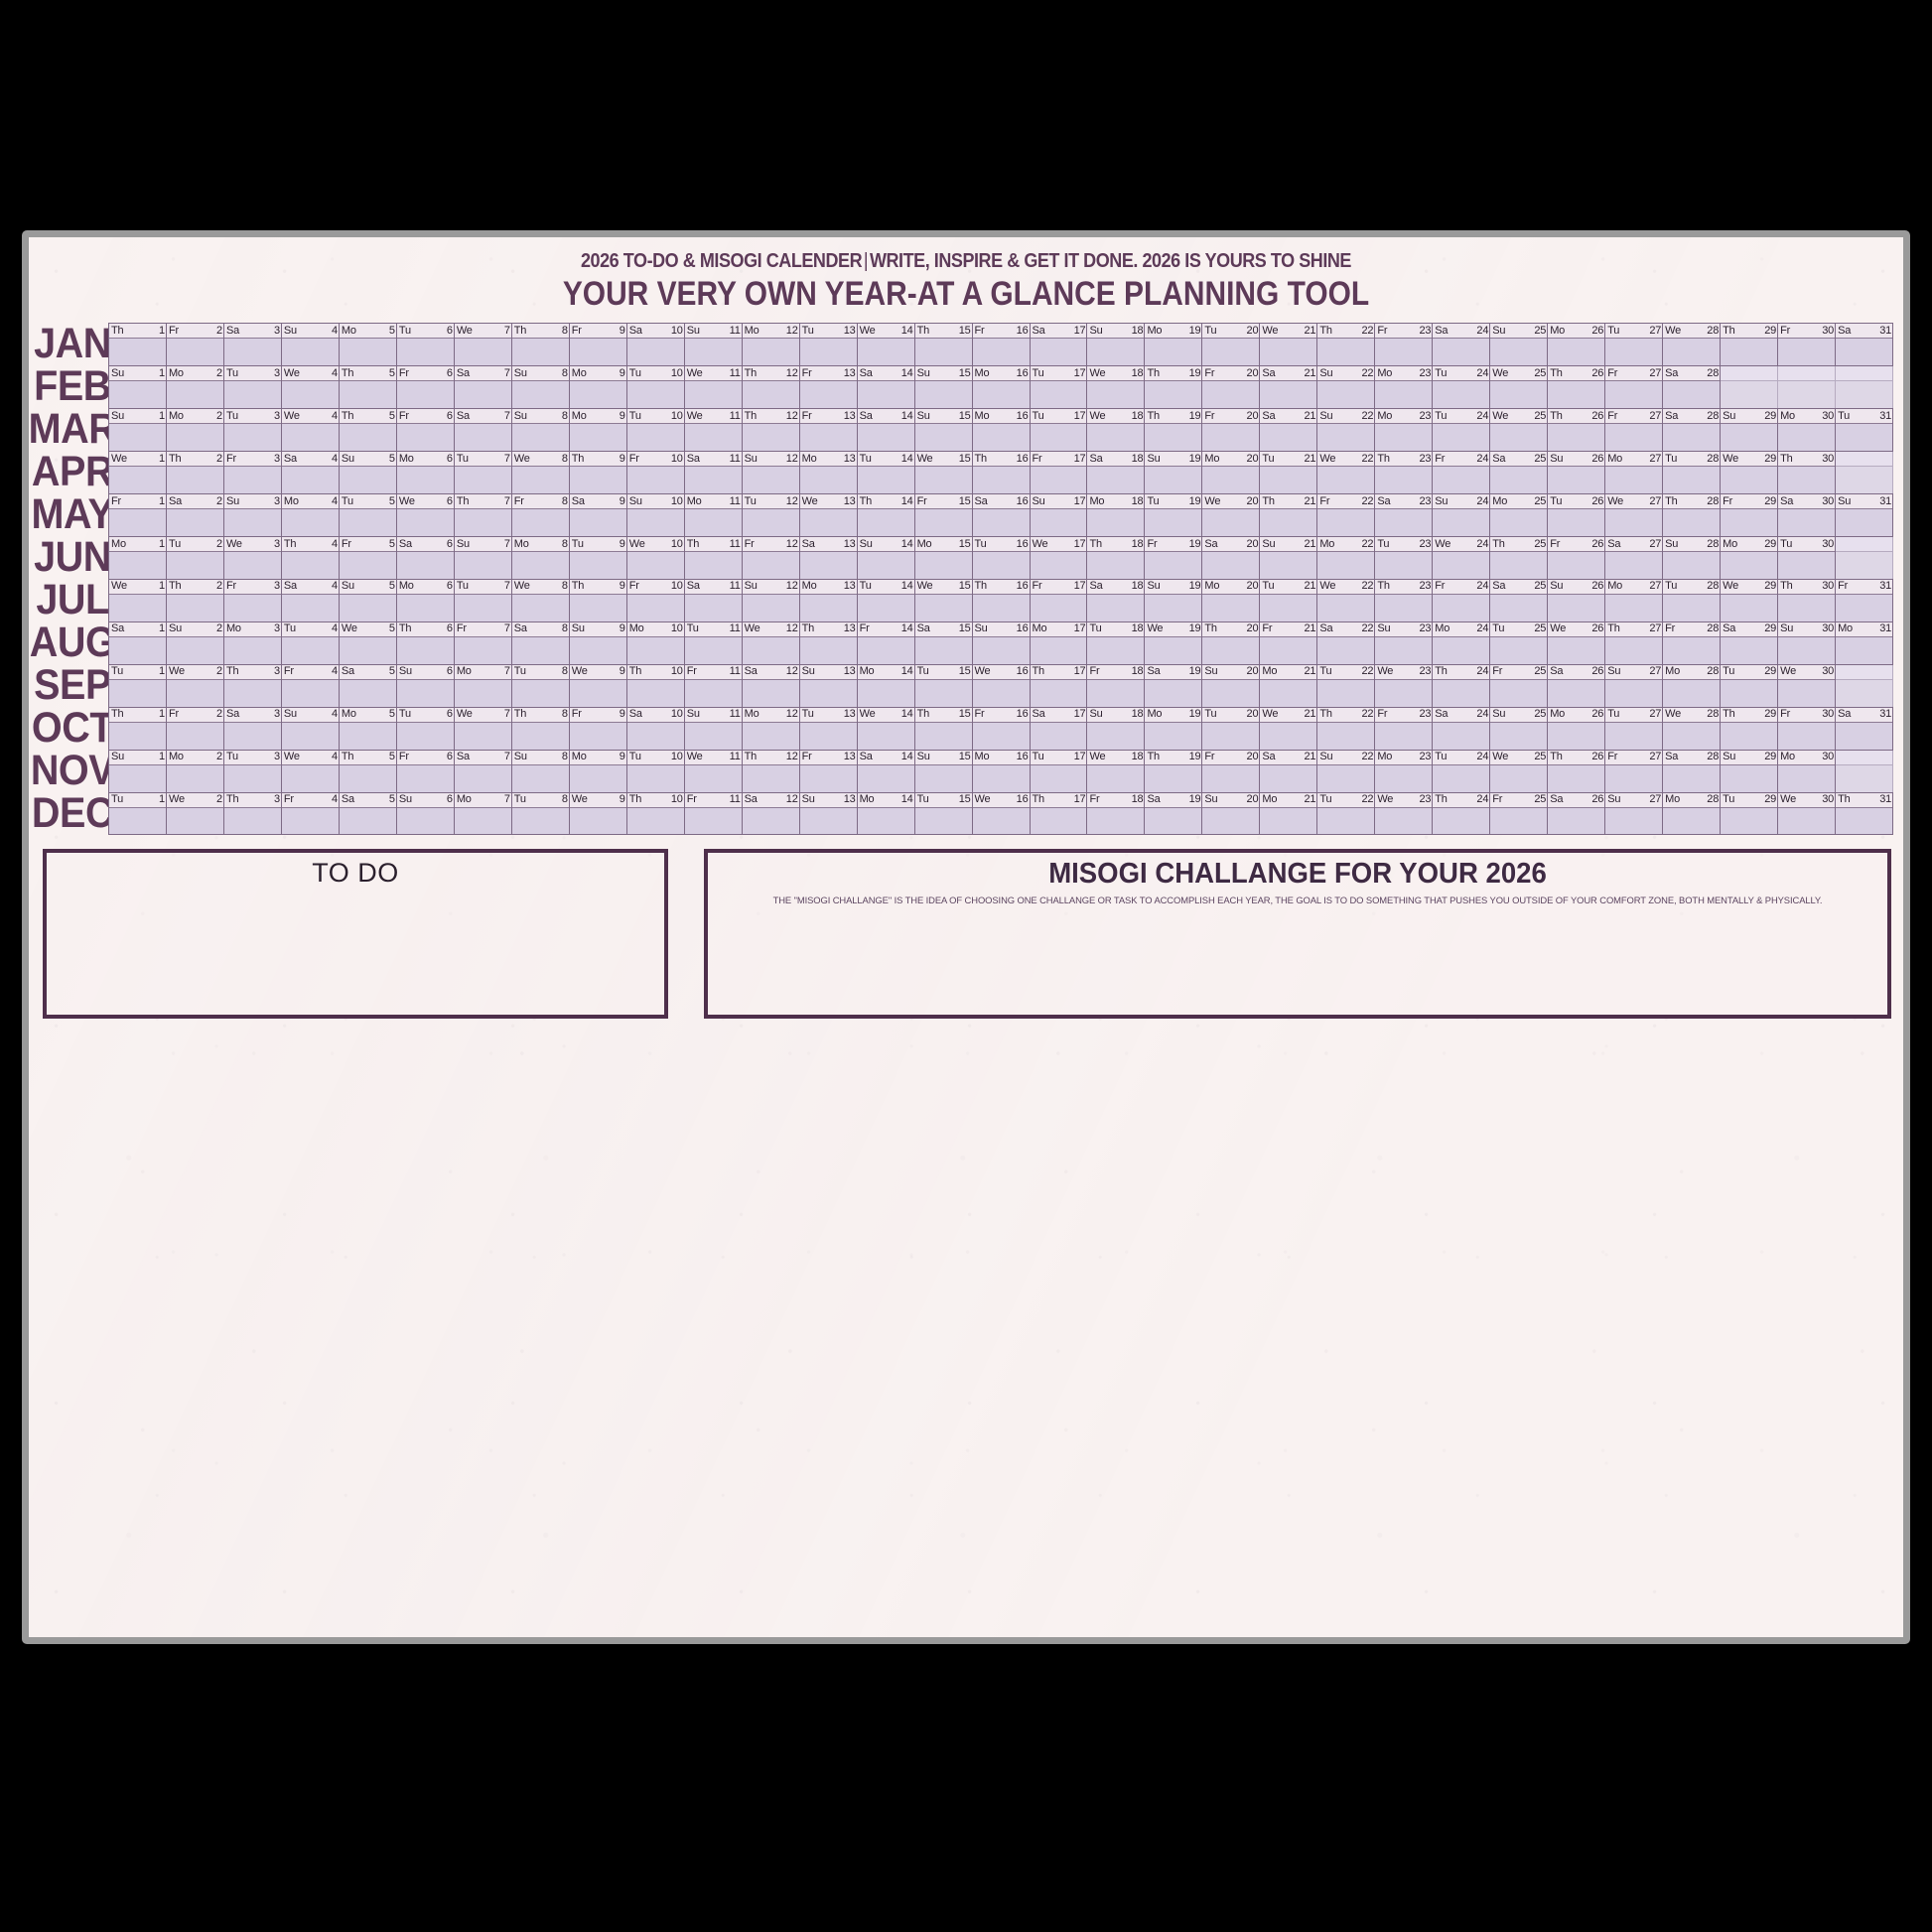 The height and width of the screenshot is (1932, 1932). I want to click on day-cell: Fr 16, so click(1002, 728).